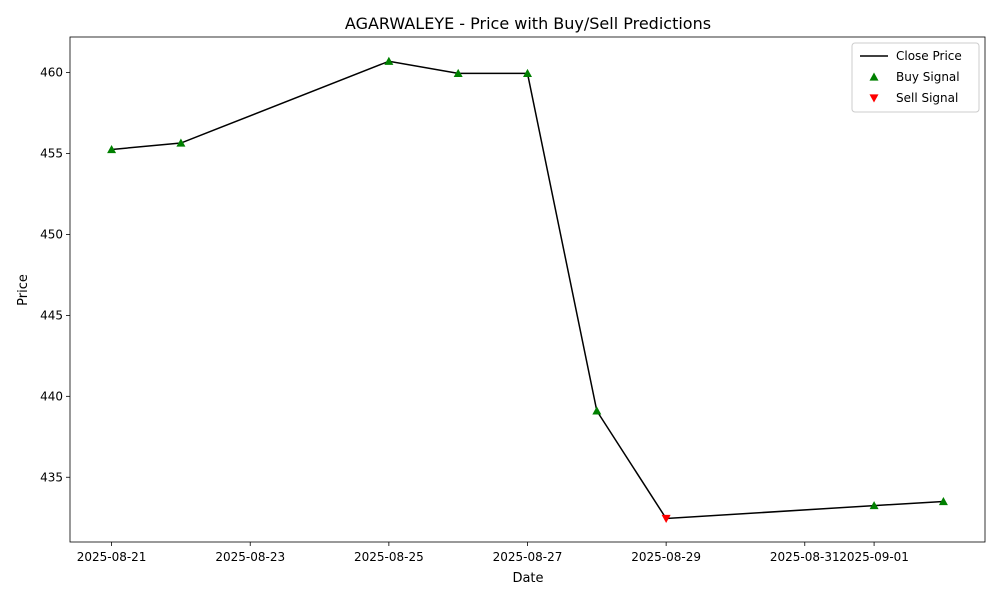  Describe the element at coordinates (51, 315) in the screenshot. I see `y-tick-label: 445` at that location.